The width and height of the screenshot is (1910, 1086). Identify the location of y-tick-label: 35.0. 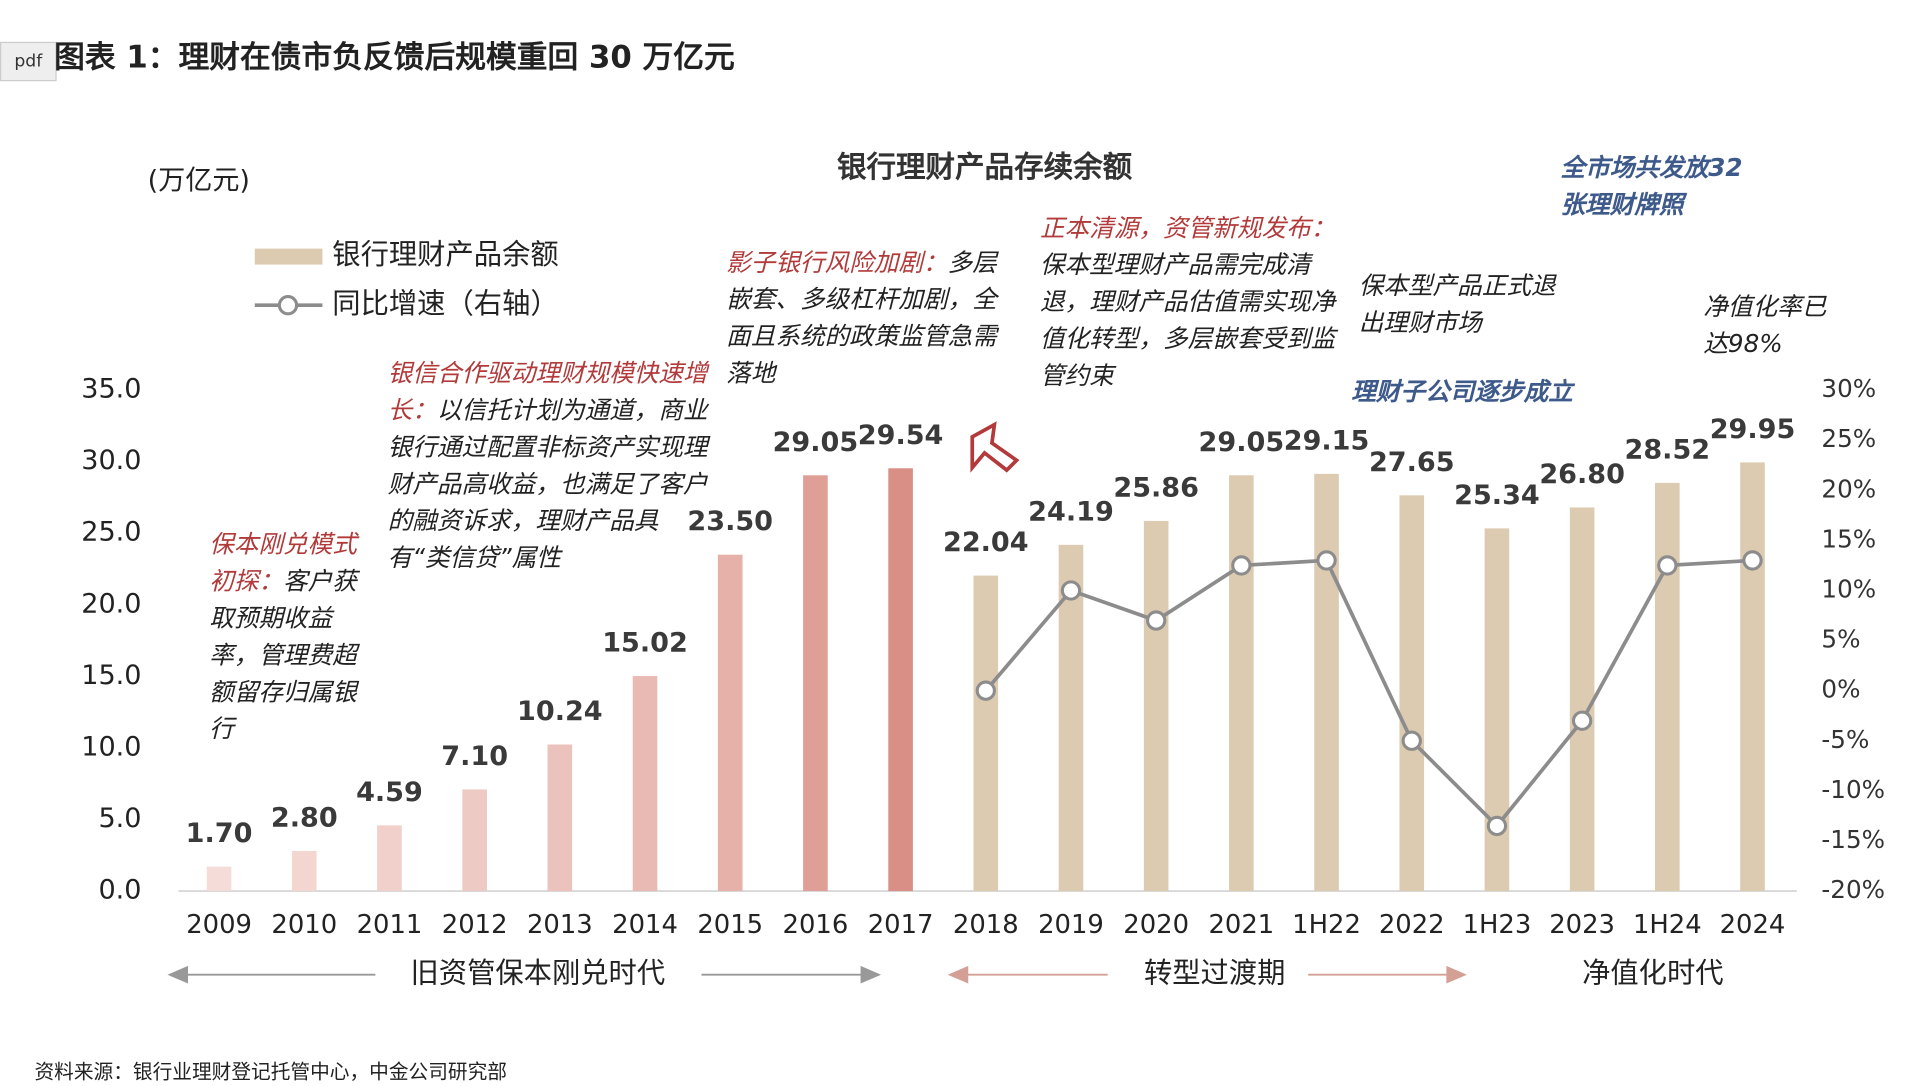
(111, 389).